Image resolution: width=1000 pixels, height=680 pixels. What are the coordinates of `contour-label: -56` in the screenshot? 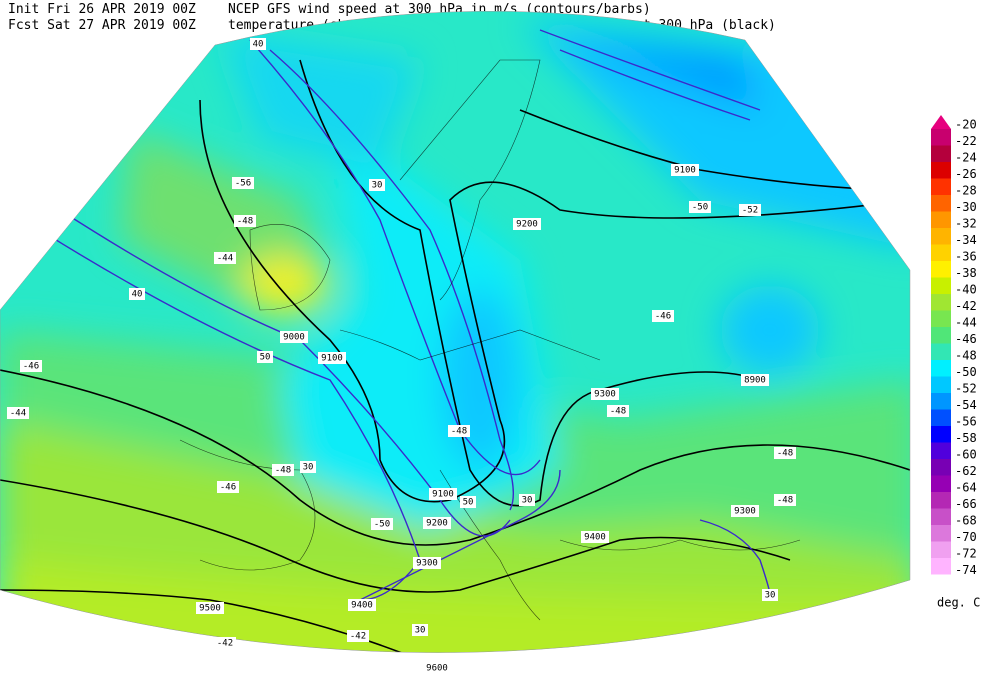 It's located at (243, 184).